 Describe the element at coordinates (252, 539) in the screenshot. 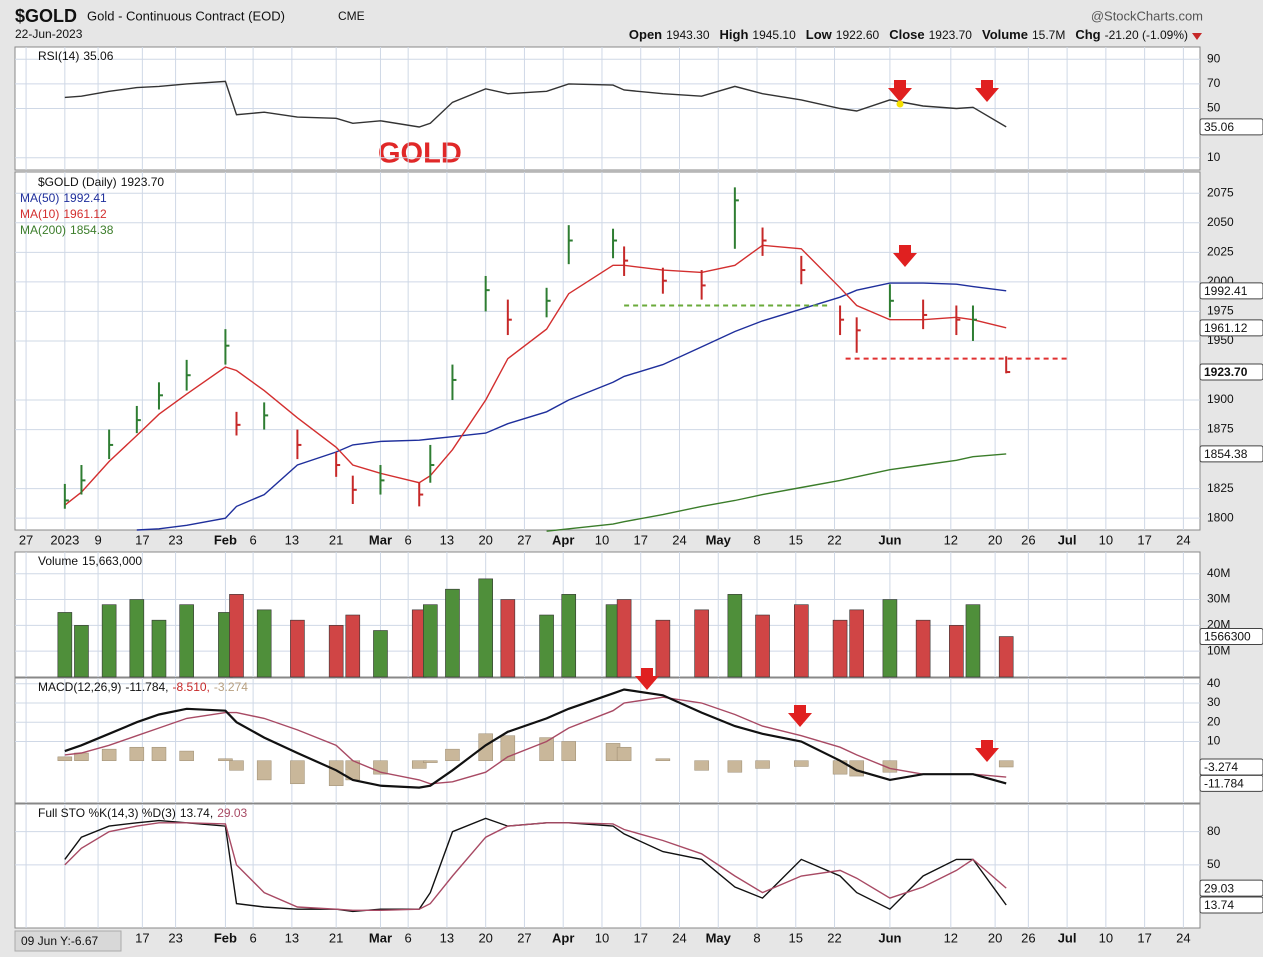

I see `x-tick-label: 6` at that location.